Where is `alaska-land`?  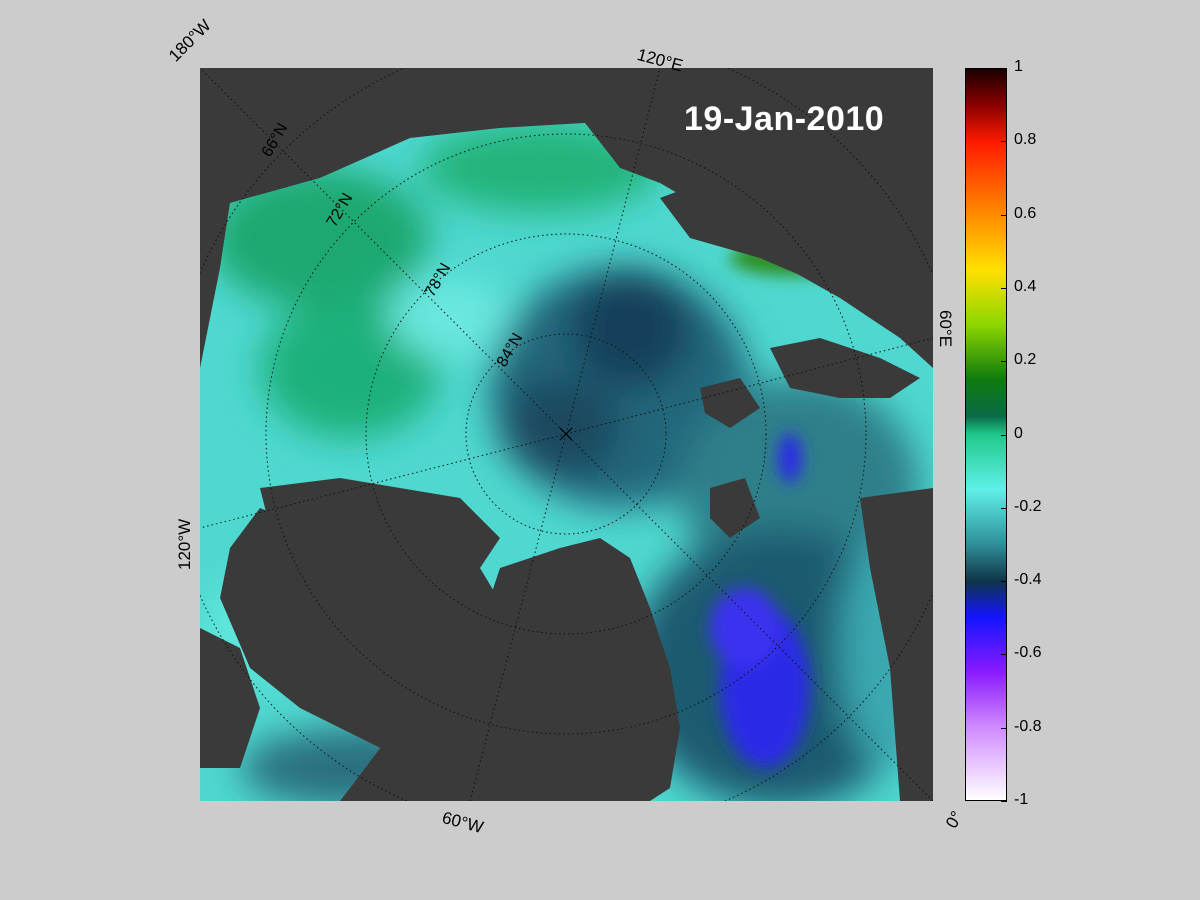 alaska-land is located at coordinates (215, 233).